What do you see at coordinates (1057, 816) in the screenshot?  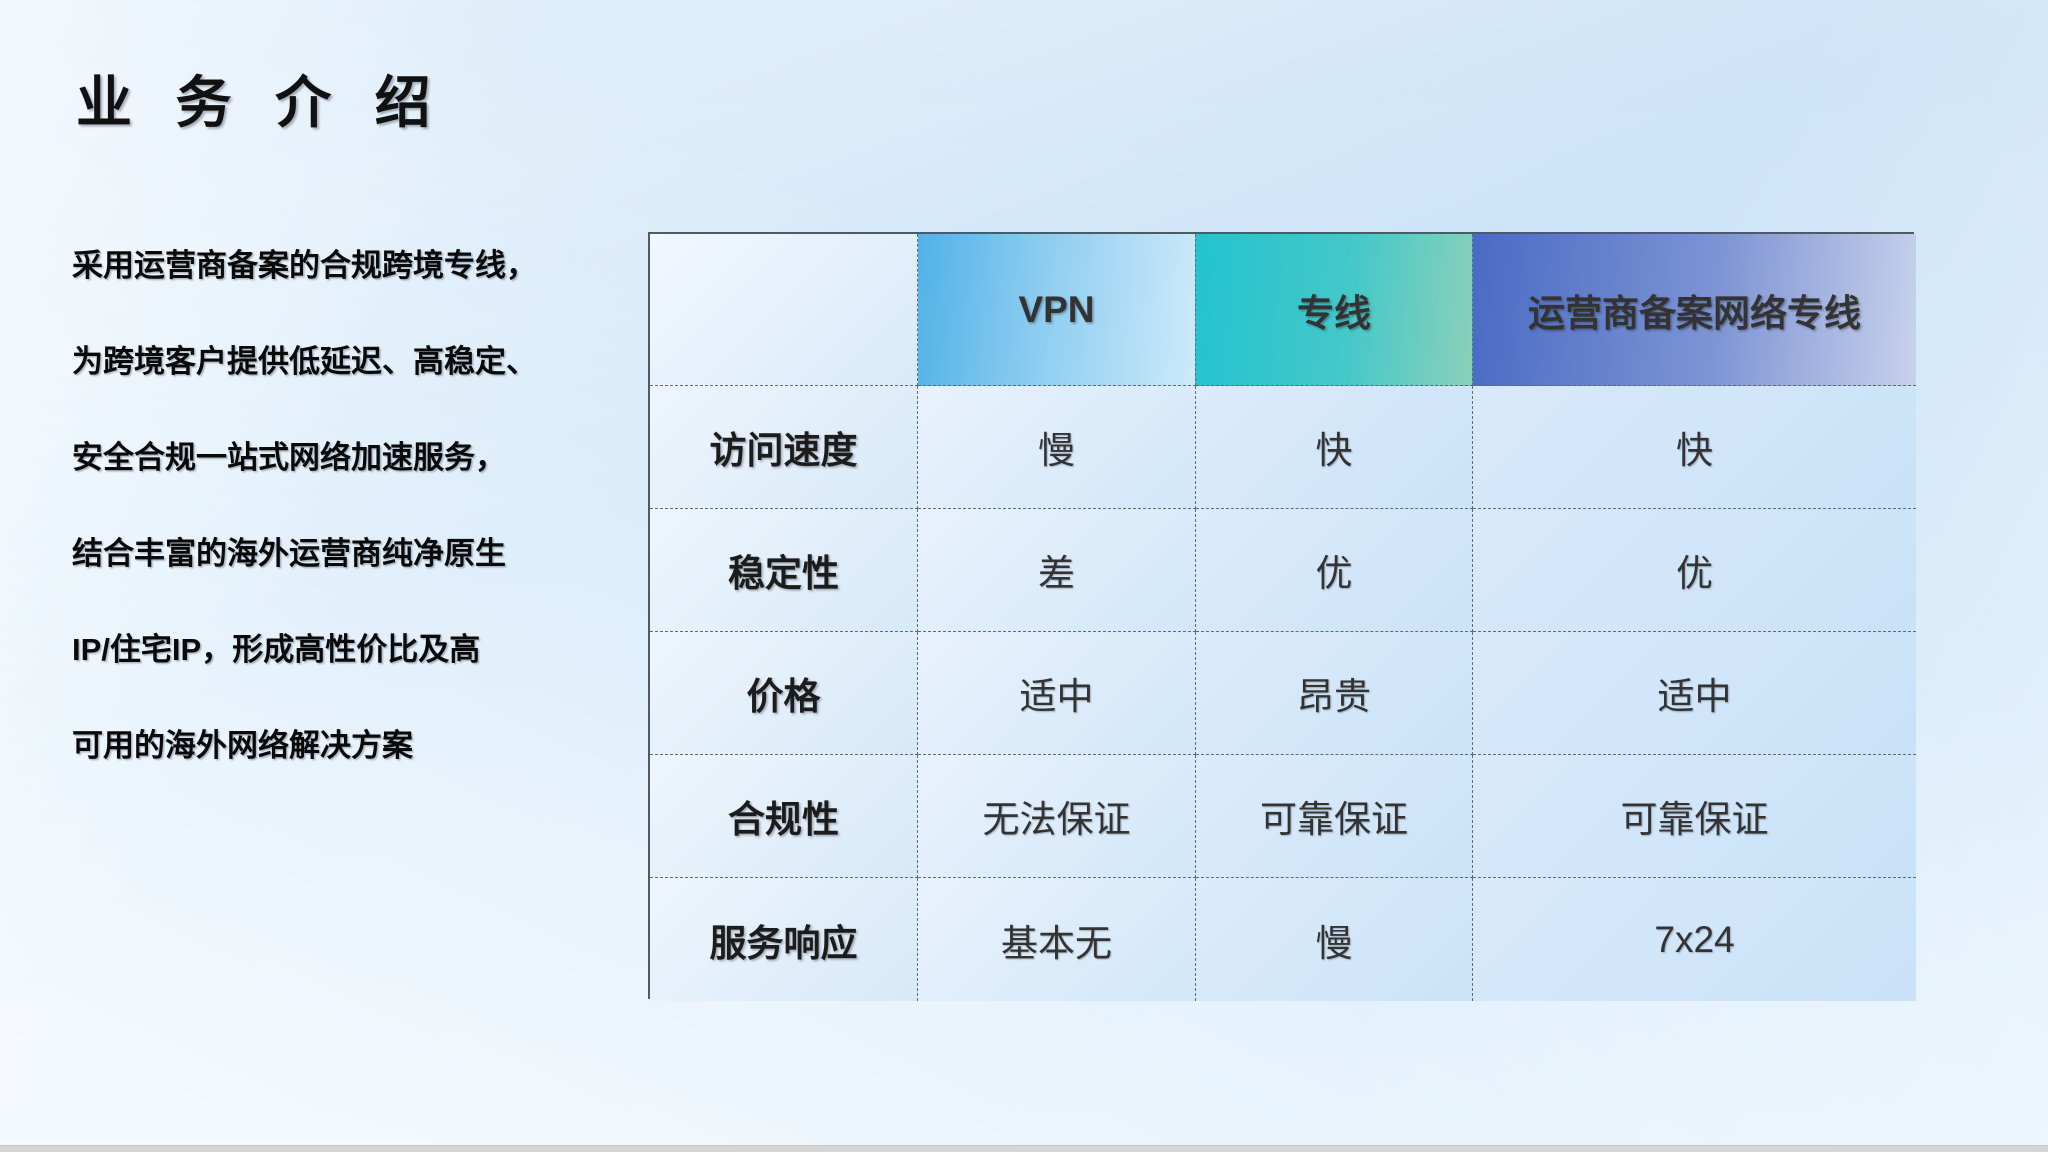 I see `cell-compliance-vpn: 无法保证` at bounding box center [1057, 816].